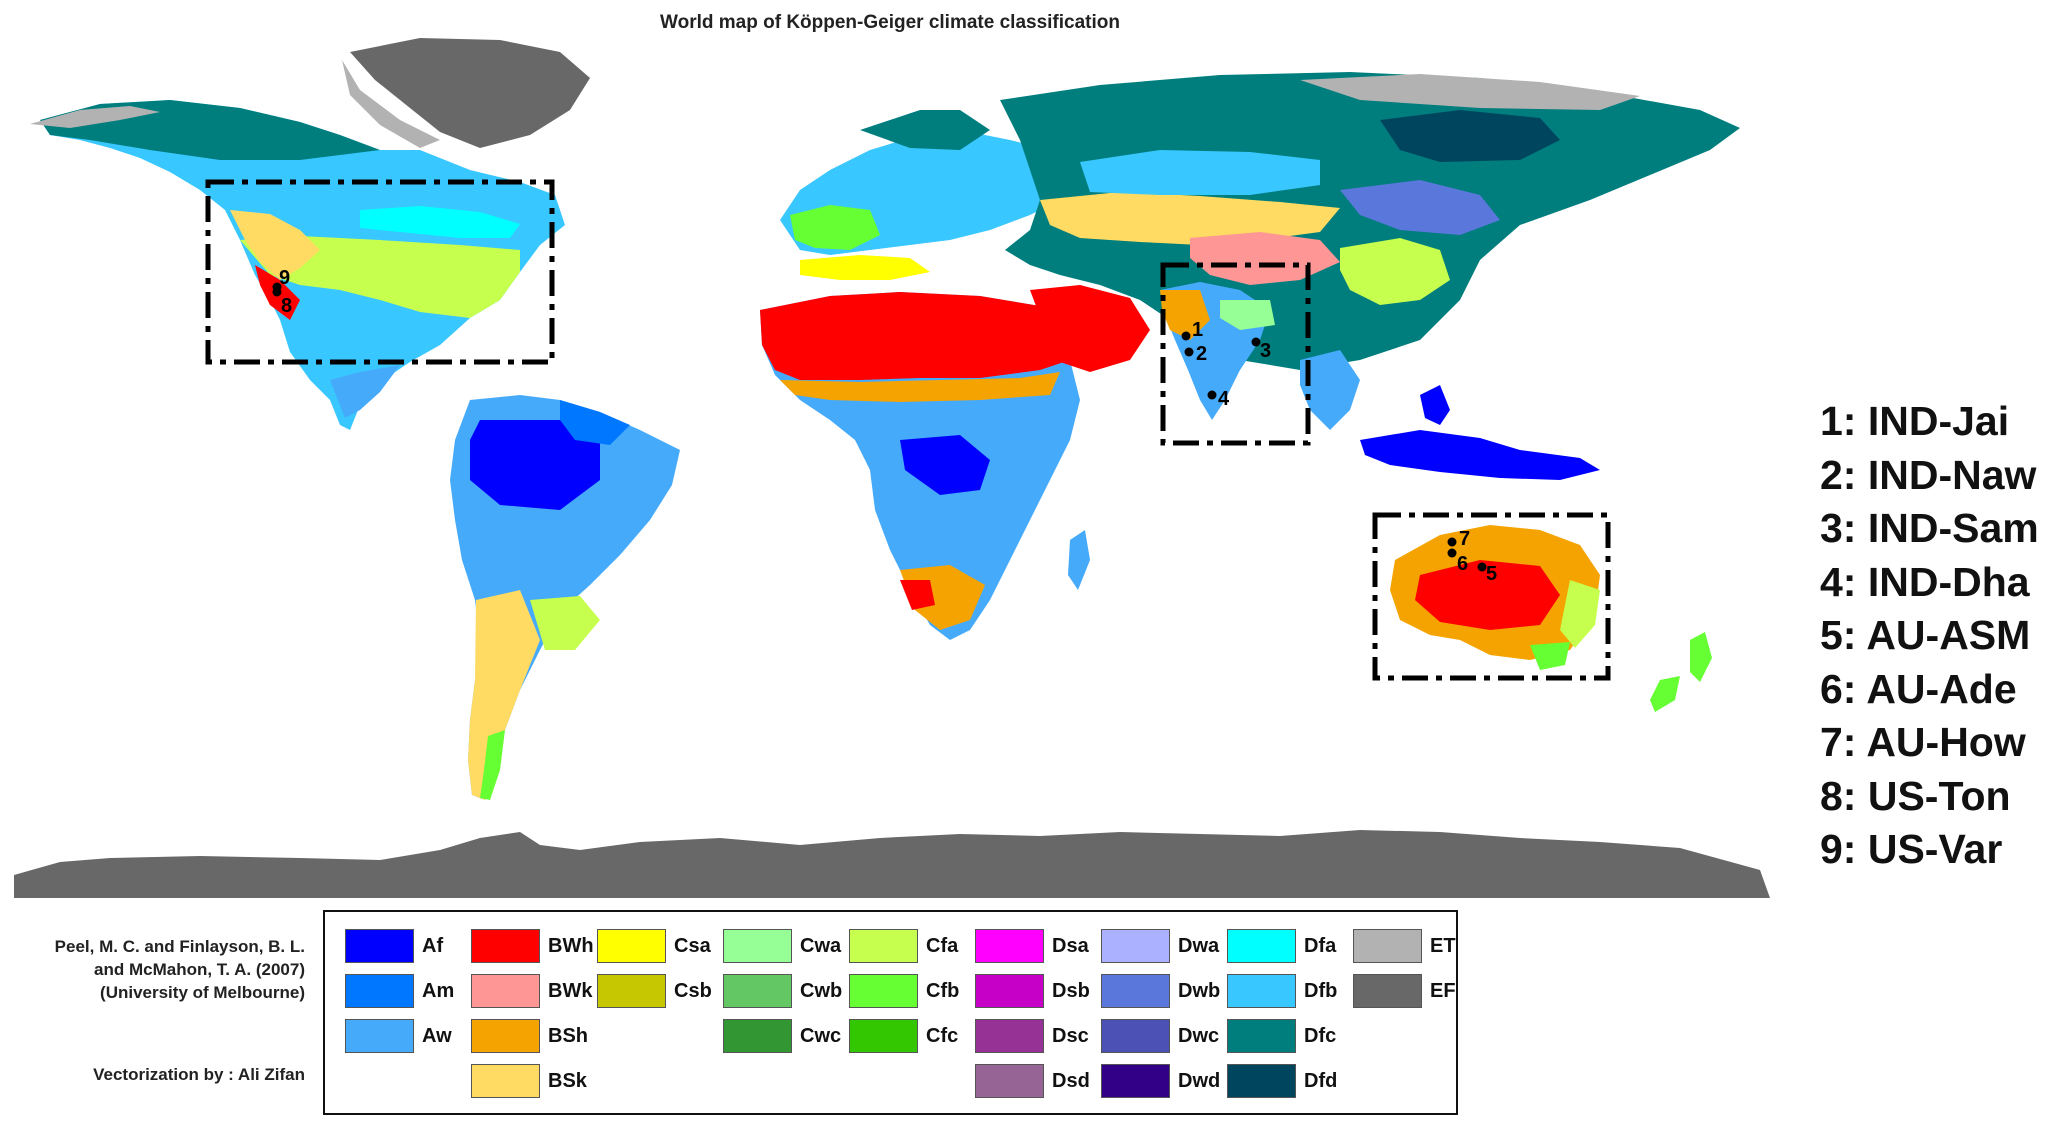 Image resolution: width=2067 pixels, height=1131 pixels. What do you see at coordinates (942, 1036) in the screenshot?
I see `legend-label: Cfc` at bounding box center [942, 1036].